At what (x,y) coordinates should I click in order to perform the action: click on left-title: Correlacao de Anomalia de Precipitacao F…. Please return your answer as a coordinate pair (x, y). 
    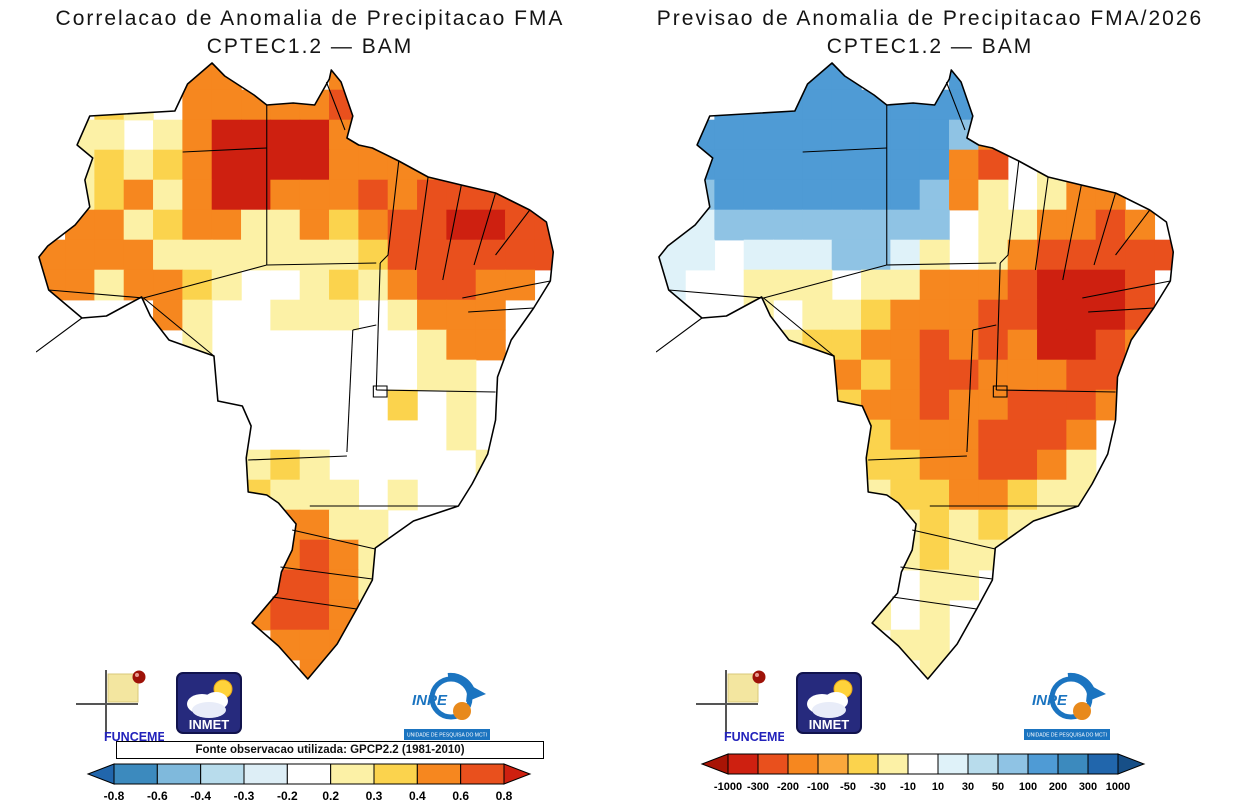
    Looking at the image, I should click on (310, 32).